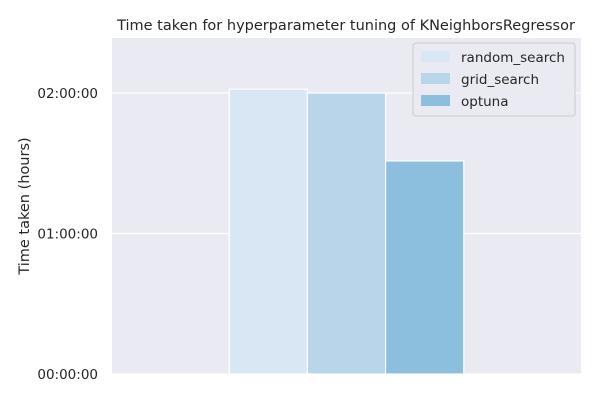 This screenshot has width=600, height=400. I want to click on legend-swatch-random-search, so click(435, 56).